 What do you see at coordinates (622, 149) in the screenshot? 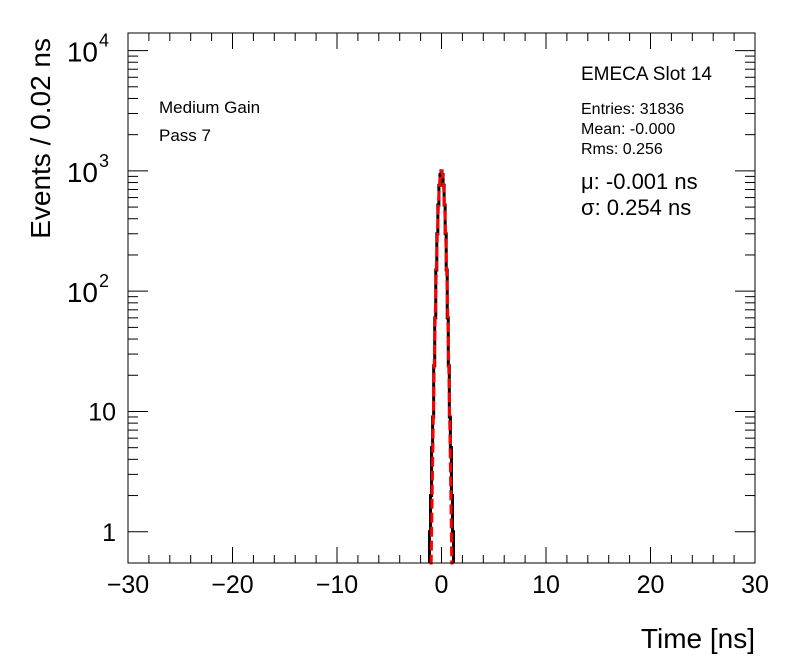
I see `stats-rms: Rms: 0.256` at bounding box center [622, 149].